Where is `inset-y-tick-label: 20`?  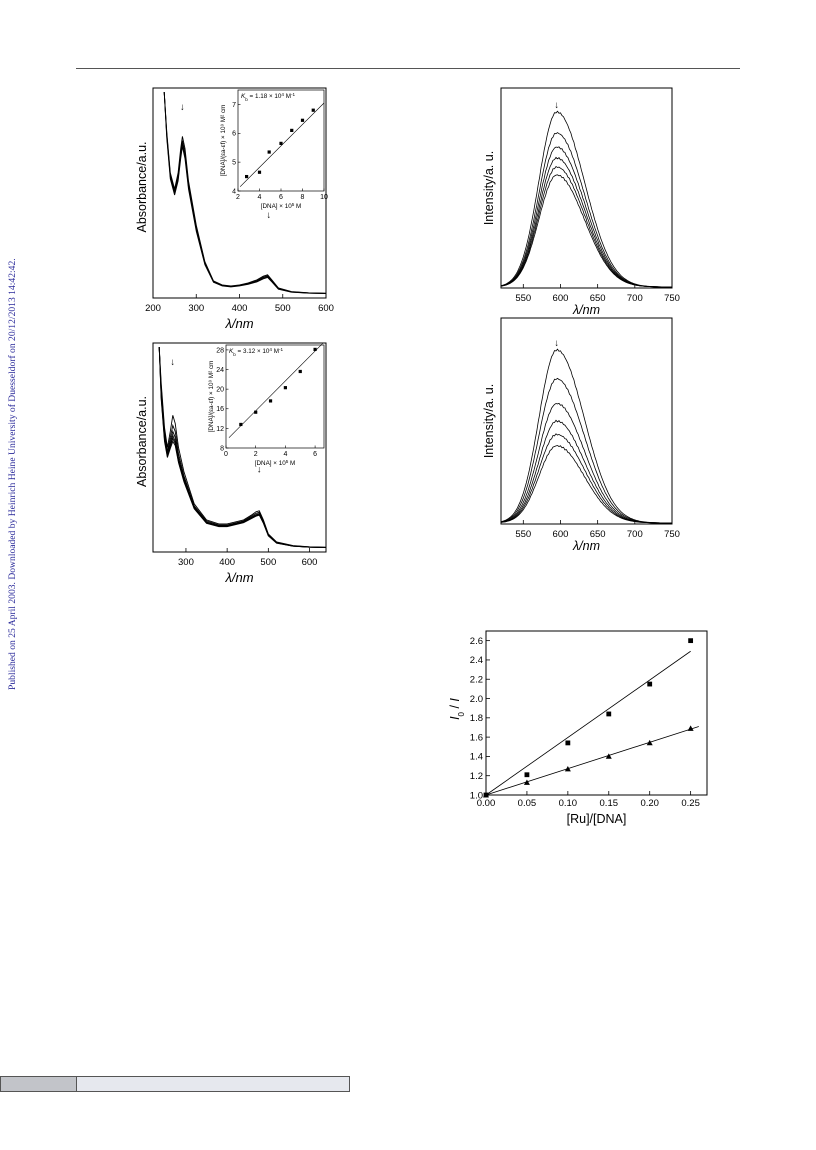 inset-y-tick-label: 20 is located at coordinates (220, 390).